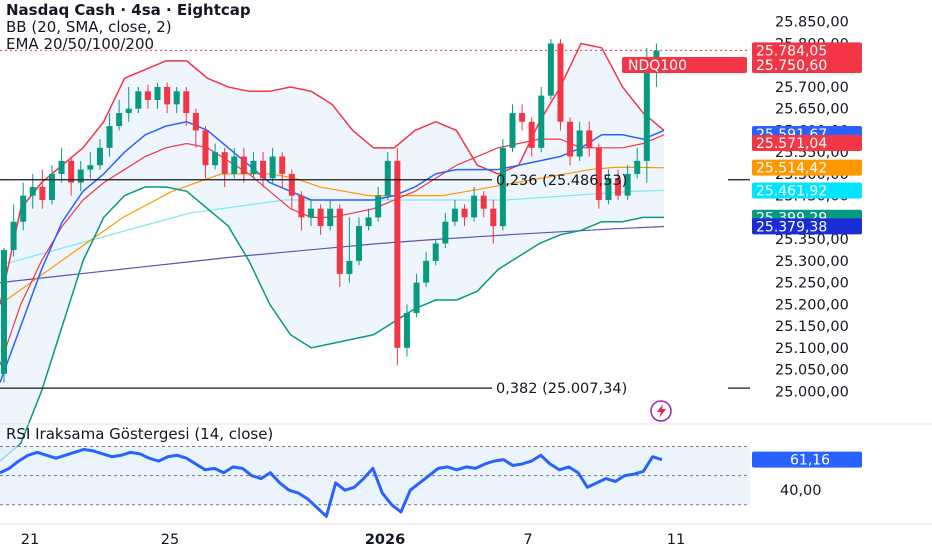  I want to click on symbol-tag, so click(684, 64).